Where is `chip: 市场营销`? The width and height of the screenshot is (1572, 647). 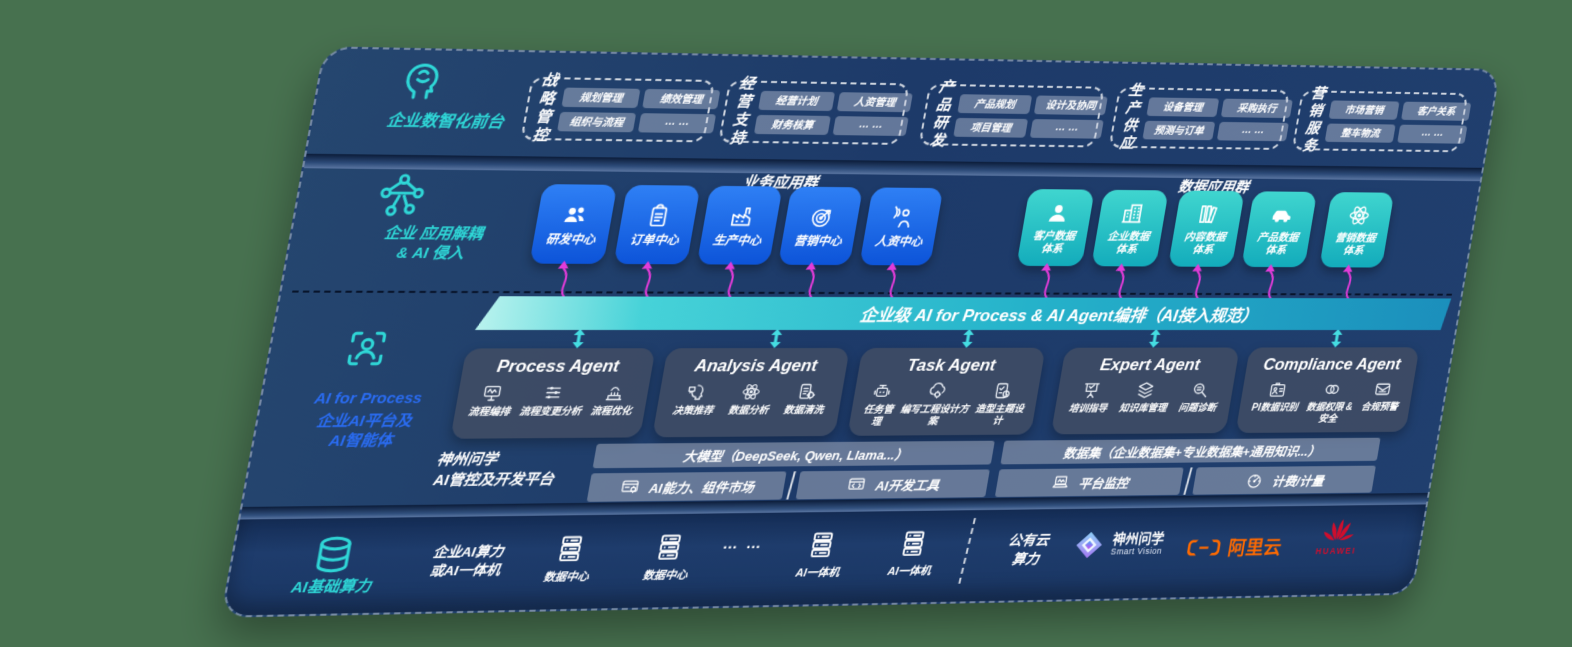 chip: 市场营销 is located at coordinates (1364, 109).